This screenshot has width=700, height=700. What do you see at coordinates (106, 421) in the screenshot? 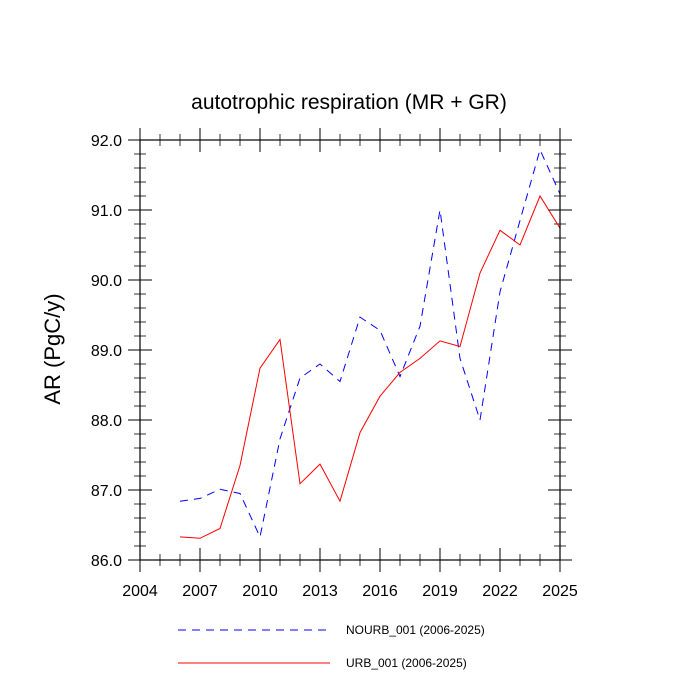
I see `y-tick-label: 88.0` at bounding box center [106, 421].